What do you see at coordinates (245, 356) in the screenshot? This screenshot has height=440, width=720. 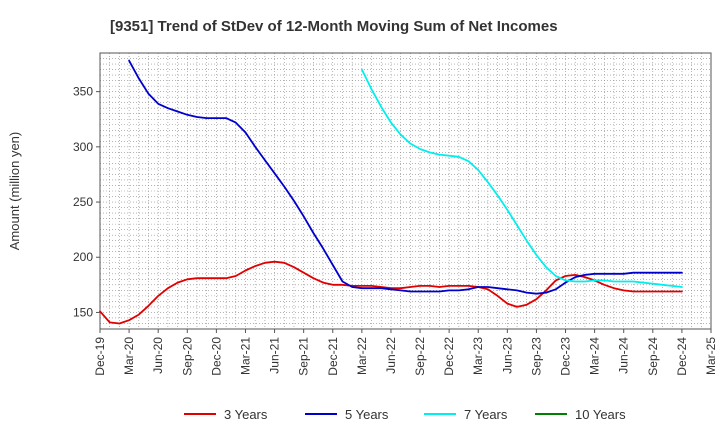 I see `x-tick-label: Mar-21` at bounding box center [245, 356].